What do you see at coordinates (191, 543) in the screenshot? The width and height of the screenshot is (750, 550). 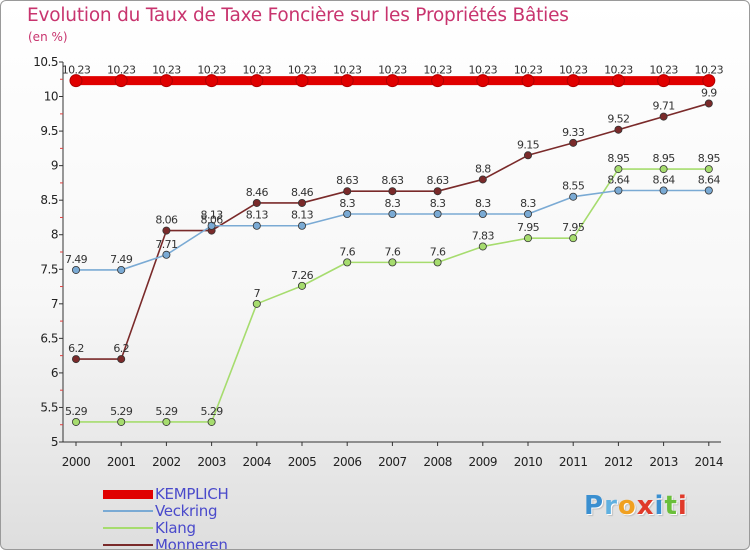 I see `legend-label: Monneren` at bounding box center [191, 543].